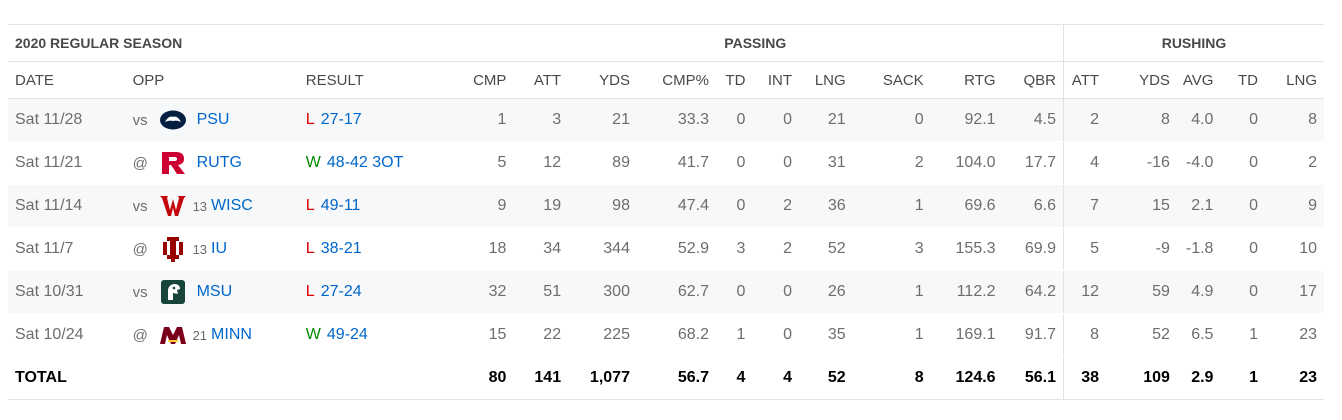  I want to click on cmp-pct: 33.3, so click(676, 120).